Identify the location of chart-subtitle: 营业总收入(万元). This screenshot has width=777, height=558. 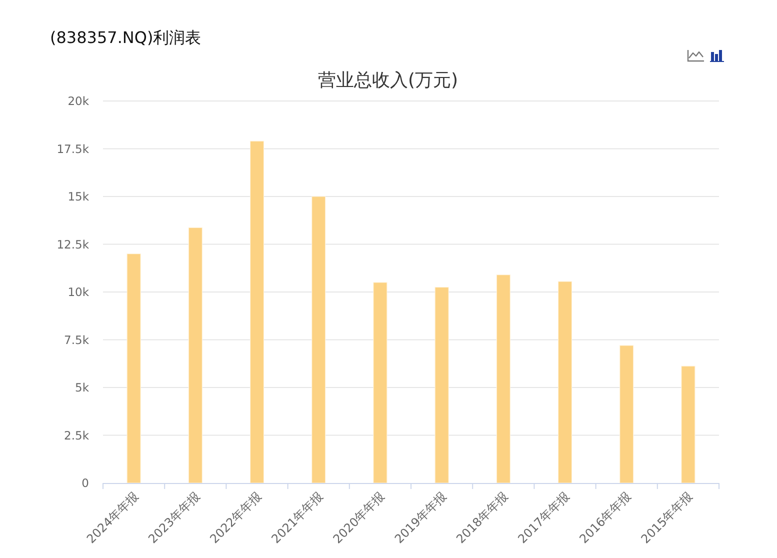
(388, 80).